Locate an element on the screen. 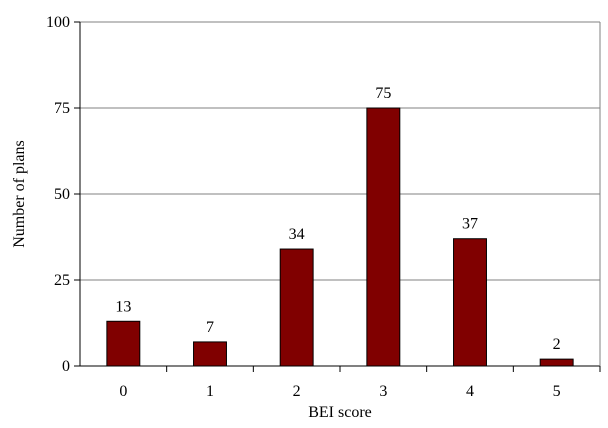 The height and width of the screenshot is (428, 608). x-axis-title: BEI score is located at coordinates (340, 412).